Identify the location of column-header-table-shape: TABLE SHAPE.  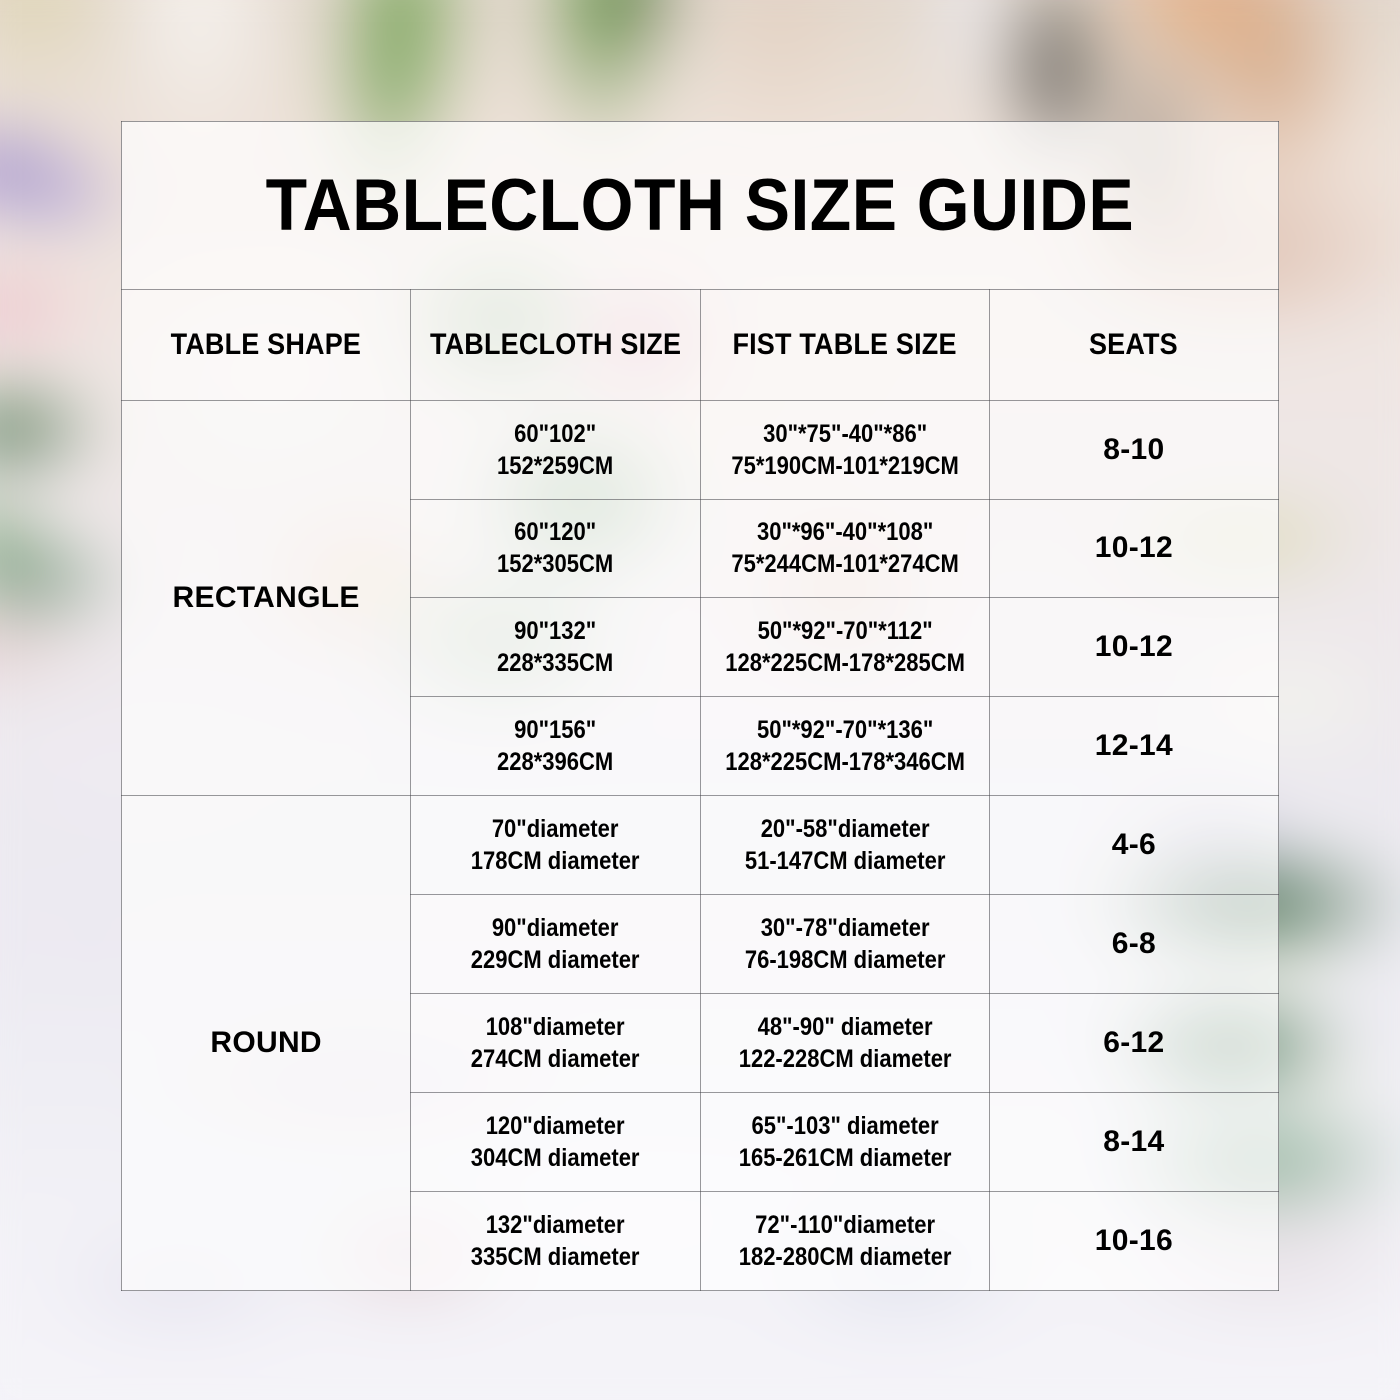
(266, 344).